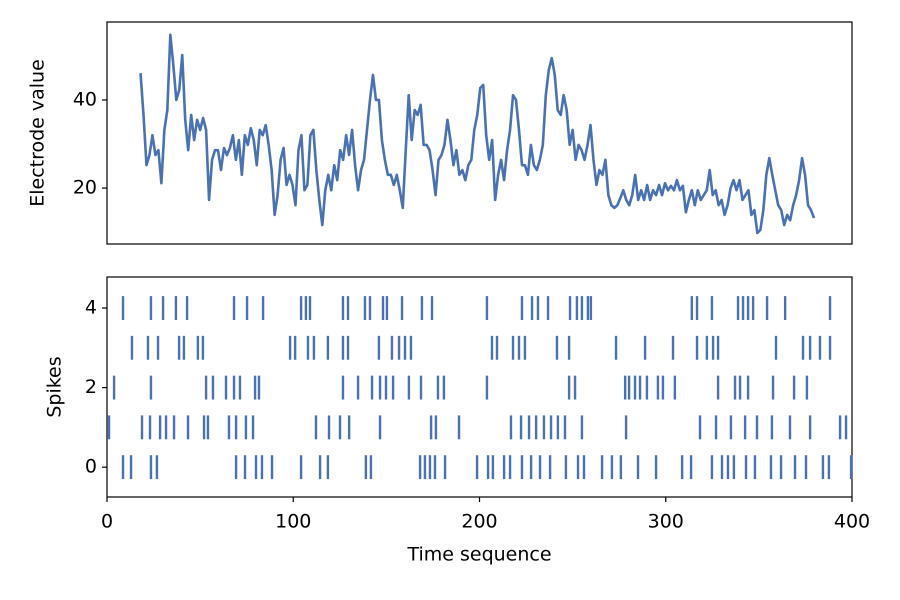 This screenshot has height=600, width=900. I want to click on x-tick-label: 0, so click(107, 522).